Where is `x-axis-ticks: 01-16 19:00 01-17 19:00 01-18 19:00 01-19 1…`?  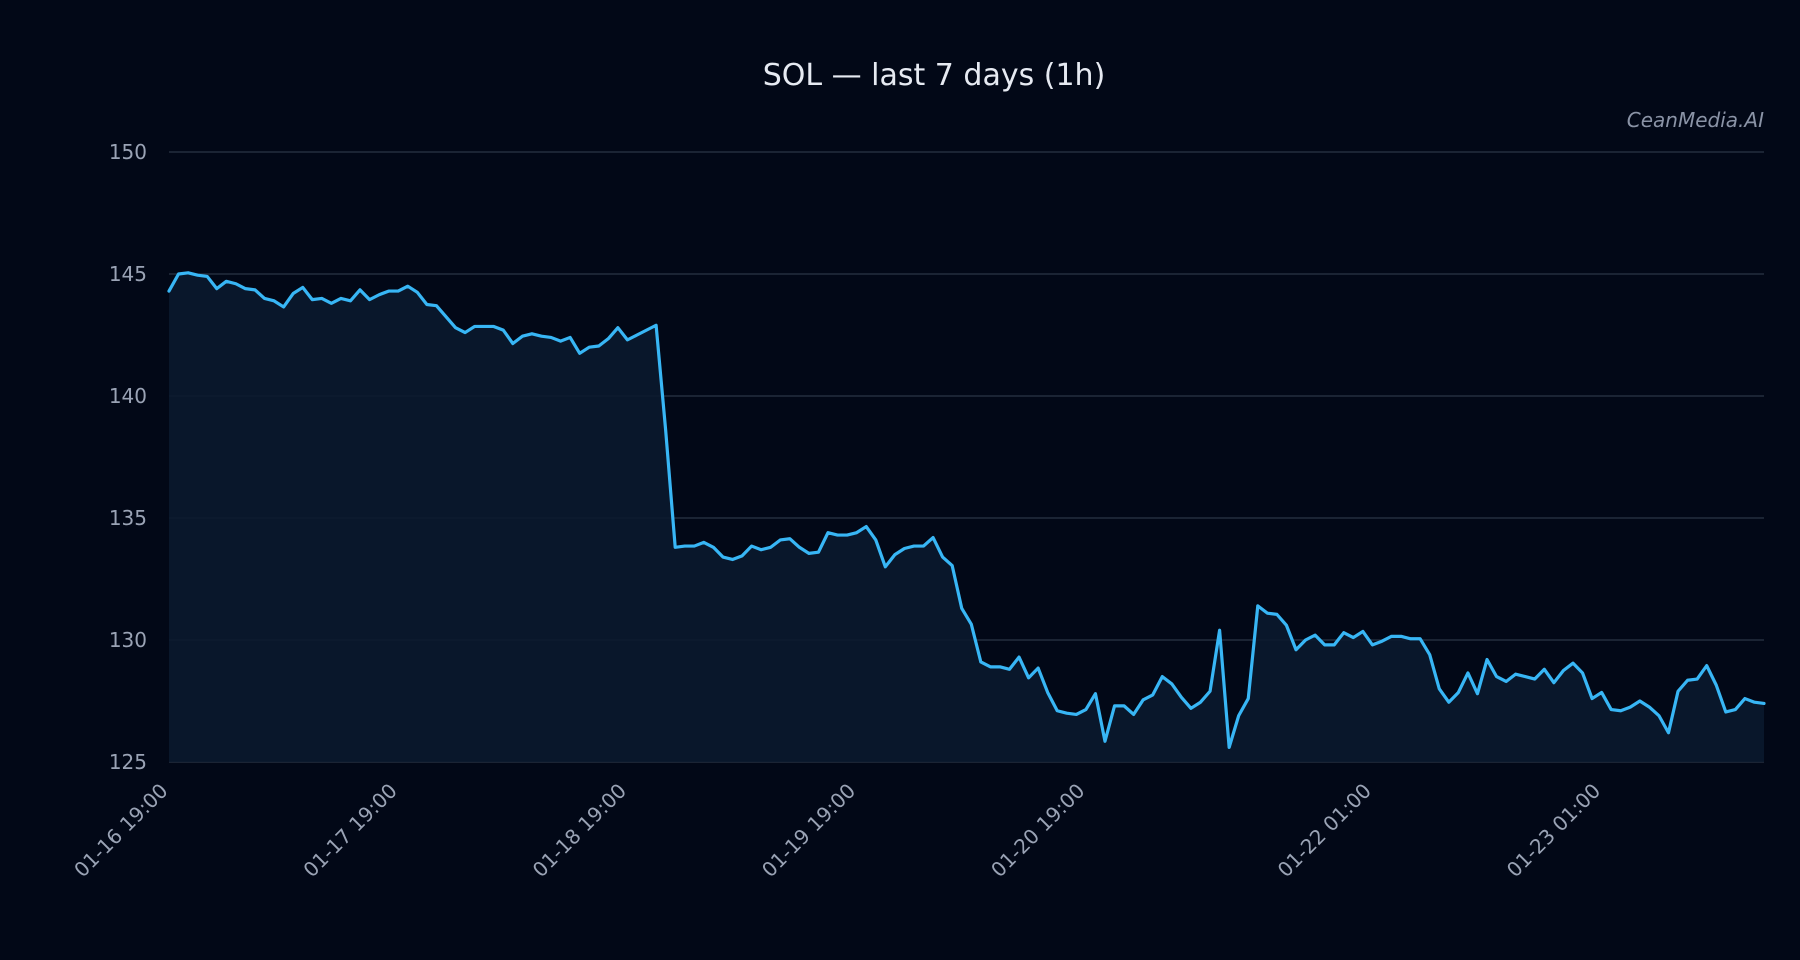 x-axis-ticks: 01-16 19:00 01-17 19:00 01-18 19:00 01-19 1… is located at coordinates (837, 830).